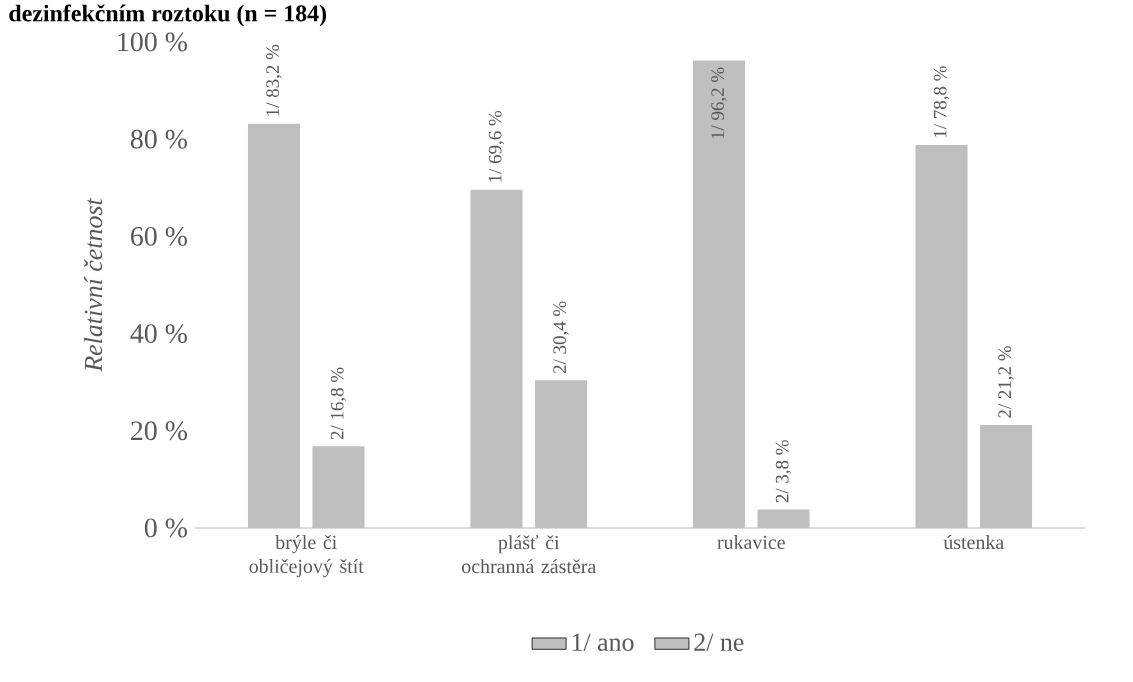 This screenshot has width=1133, height=682. Describe the element at coordinates (159, 431) in the screenshot. I see `y-tick-label: 20 %` at that location.